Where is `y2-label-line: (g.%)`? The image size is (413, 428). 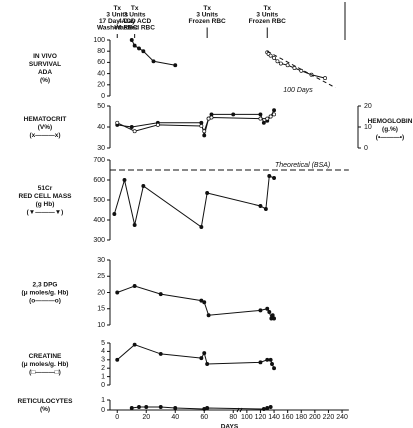 y2-label-line: (g.%) is located at coordinates (390, 129).